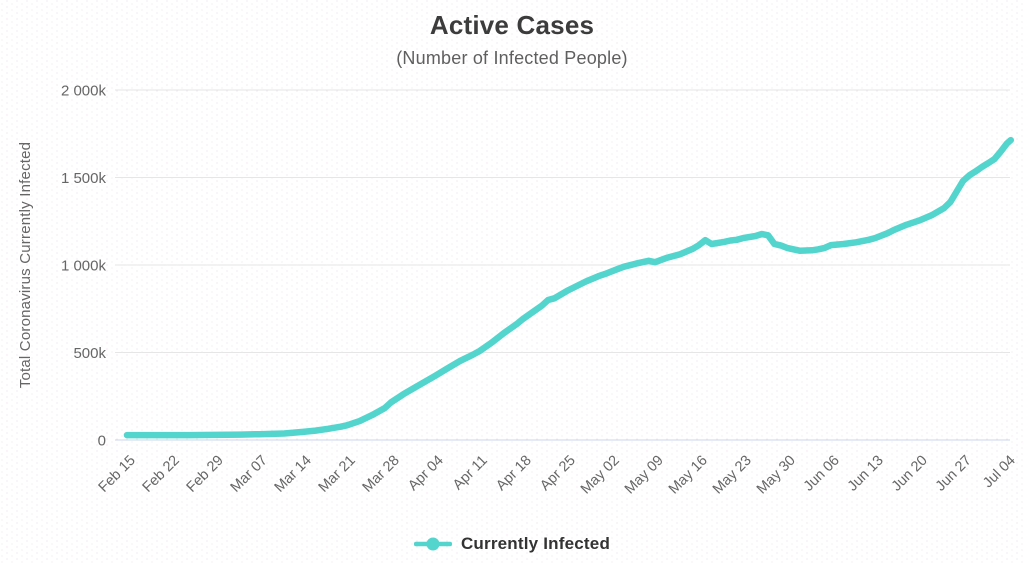 The height and width of the screenshot is (563, 1024). Describe the element at coordinates (84, 178) in the screenshot. I see `y-tick-label: 1 500k` at that location.